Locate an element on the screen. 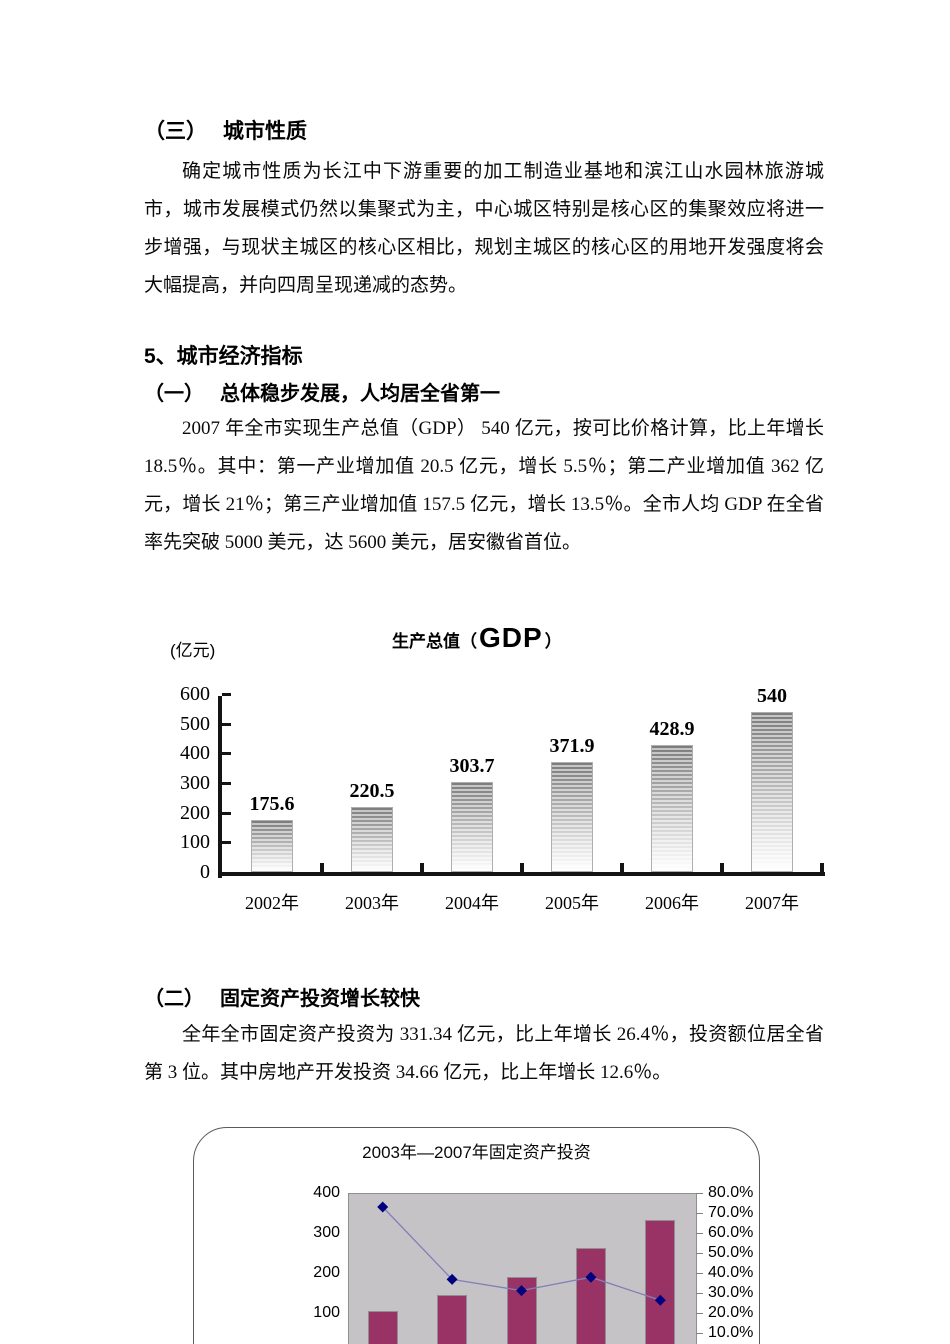 Image resolution: width=950 pixels, height=1344 pixels. y-axis-tick-label: 0 is located at coordinates (205, 872).